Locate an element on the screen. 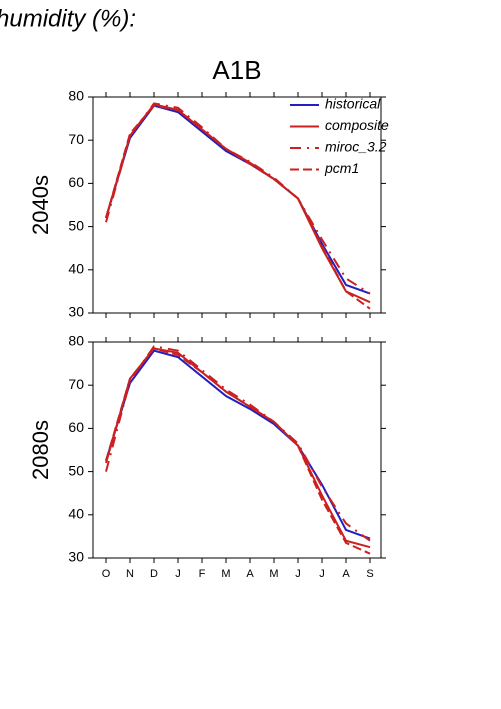 This screenshot has height=709, width=501. x-tick-label: O is located at coordinates (106, 574).